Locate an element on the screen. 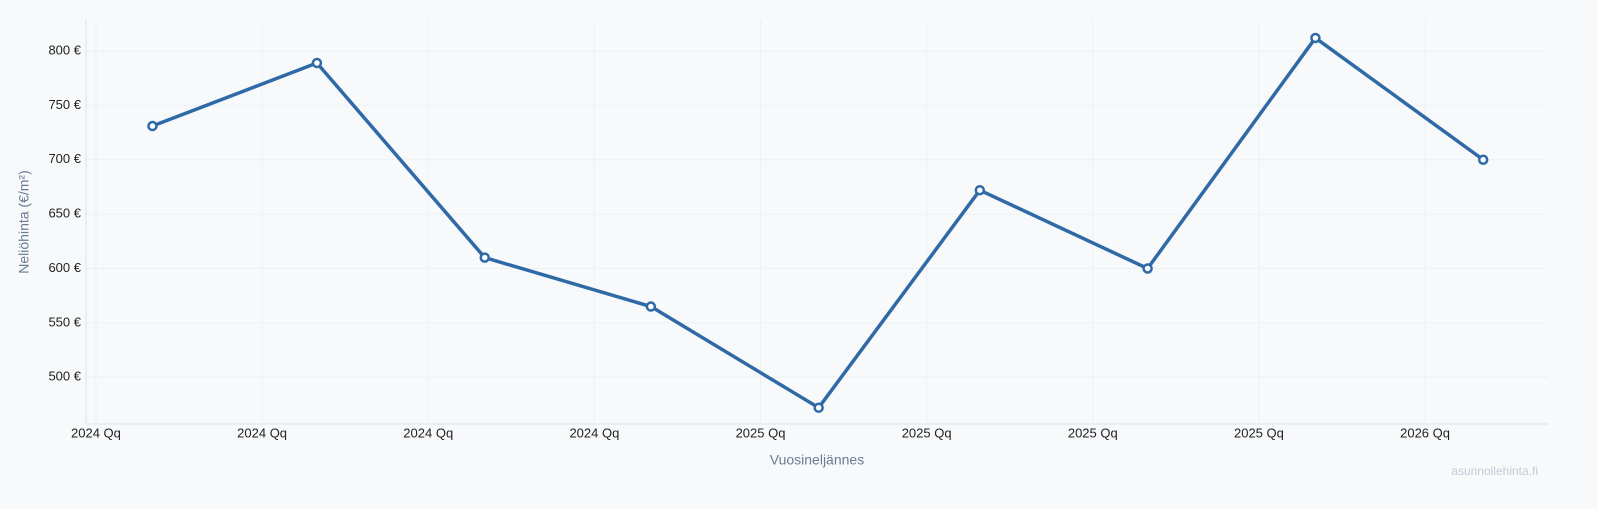  y-tick-label: 750 € is located at coordinates (64, 104).